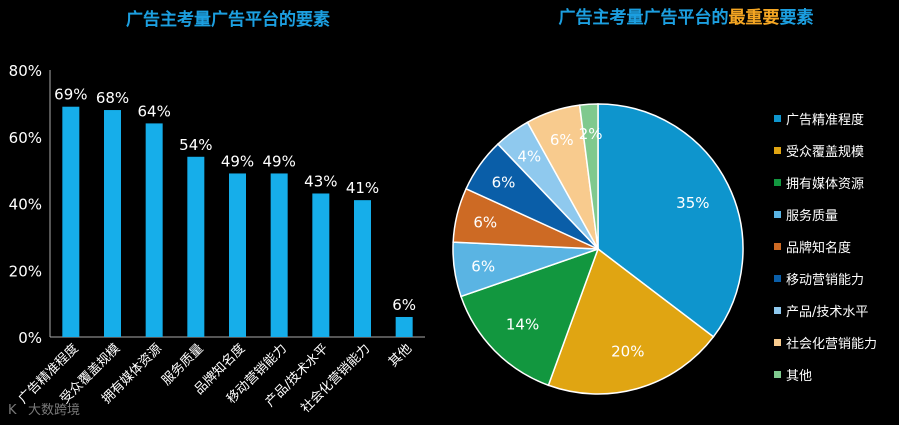  I want to click on bar-value-label: 41%, so click(362, 188).